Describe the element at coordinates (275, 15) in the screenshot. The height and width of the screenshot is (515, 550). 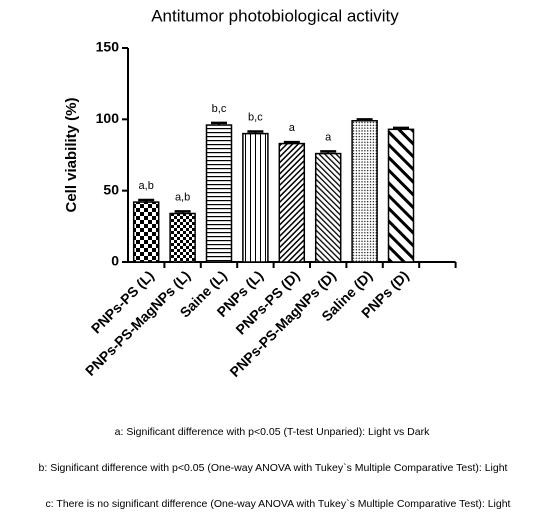
I see `chart-title: Antitumor photobiological activity` at that location.